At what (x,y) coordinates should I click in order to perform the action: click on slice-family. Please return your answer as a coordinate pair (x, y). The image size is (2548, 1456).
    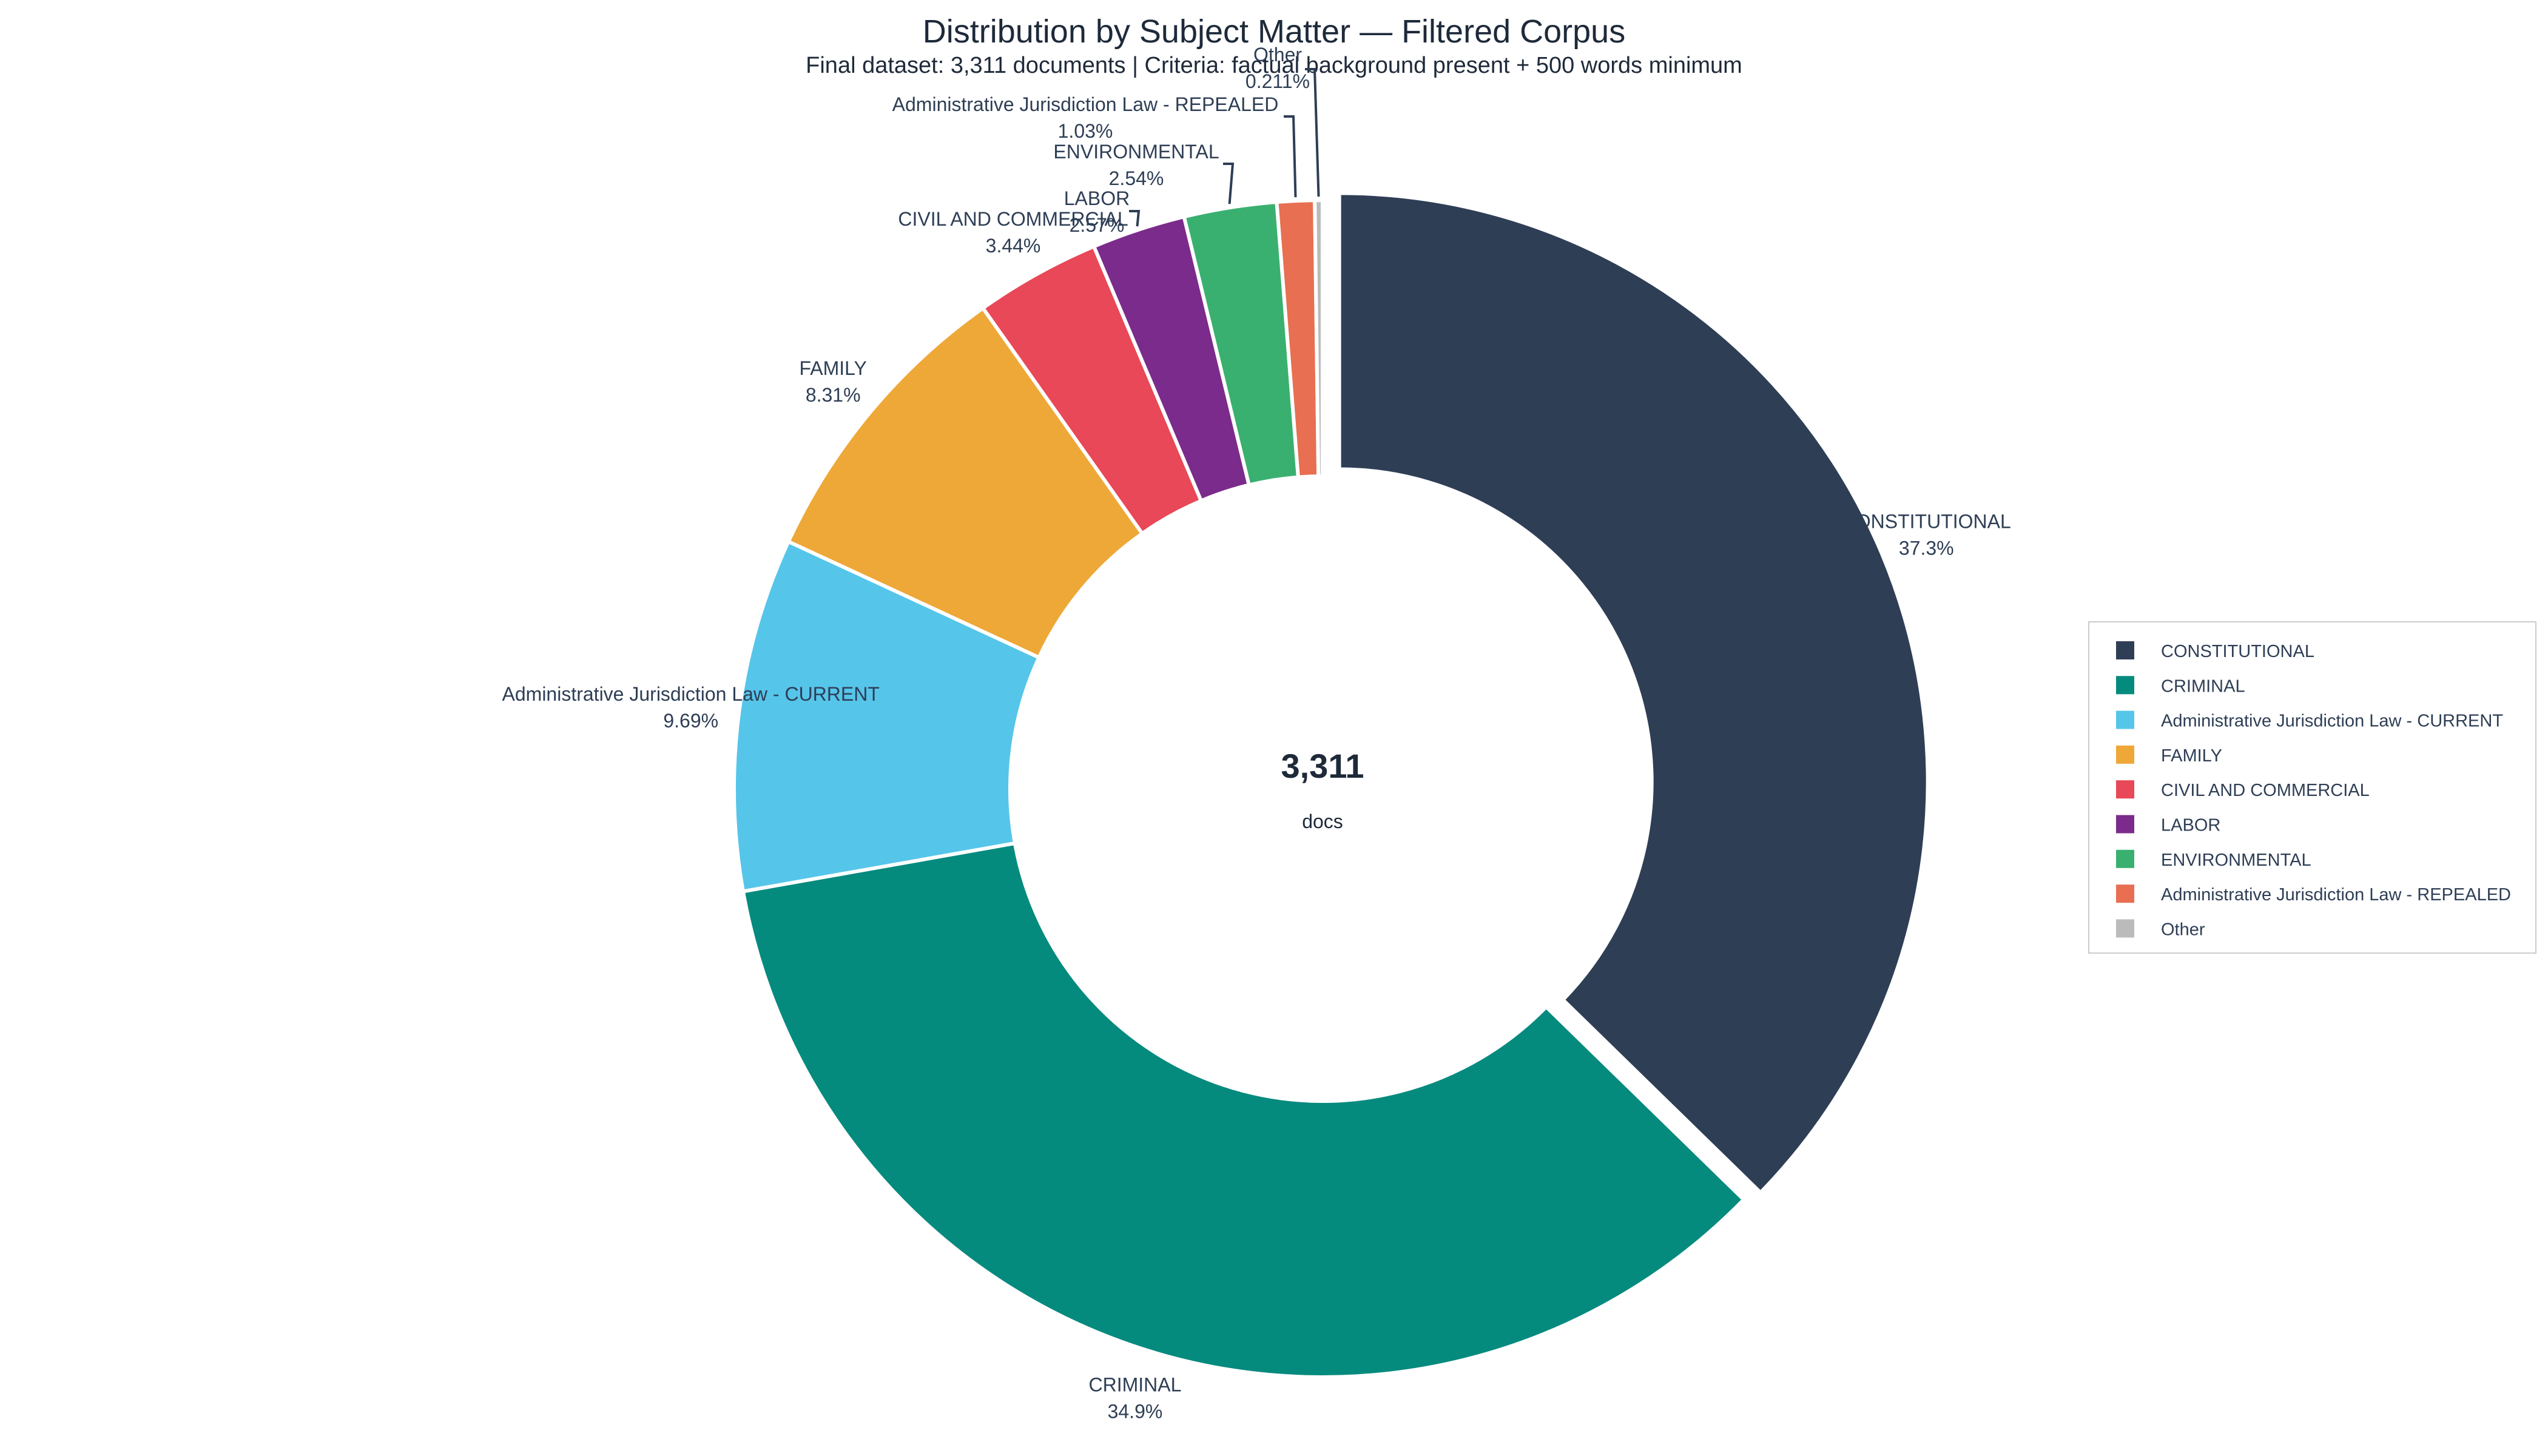
    Looking at the image, I should click on (965, 482).